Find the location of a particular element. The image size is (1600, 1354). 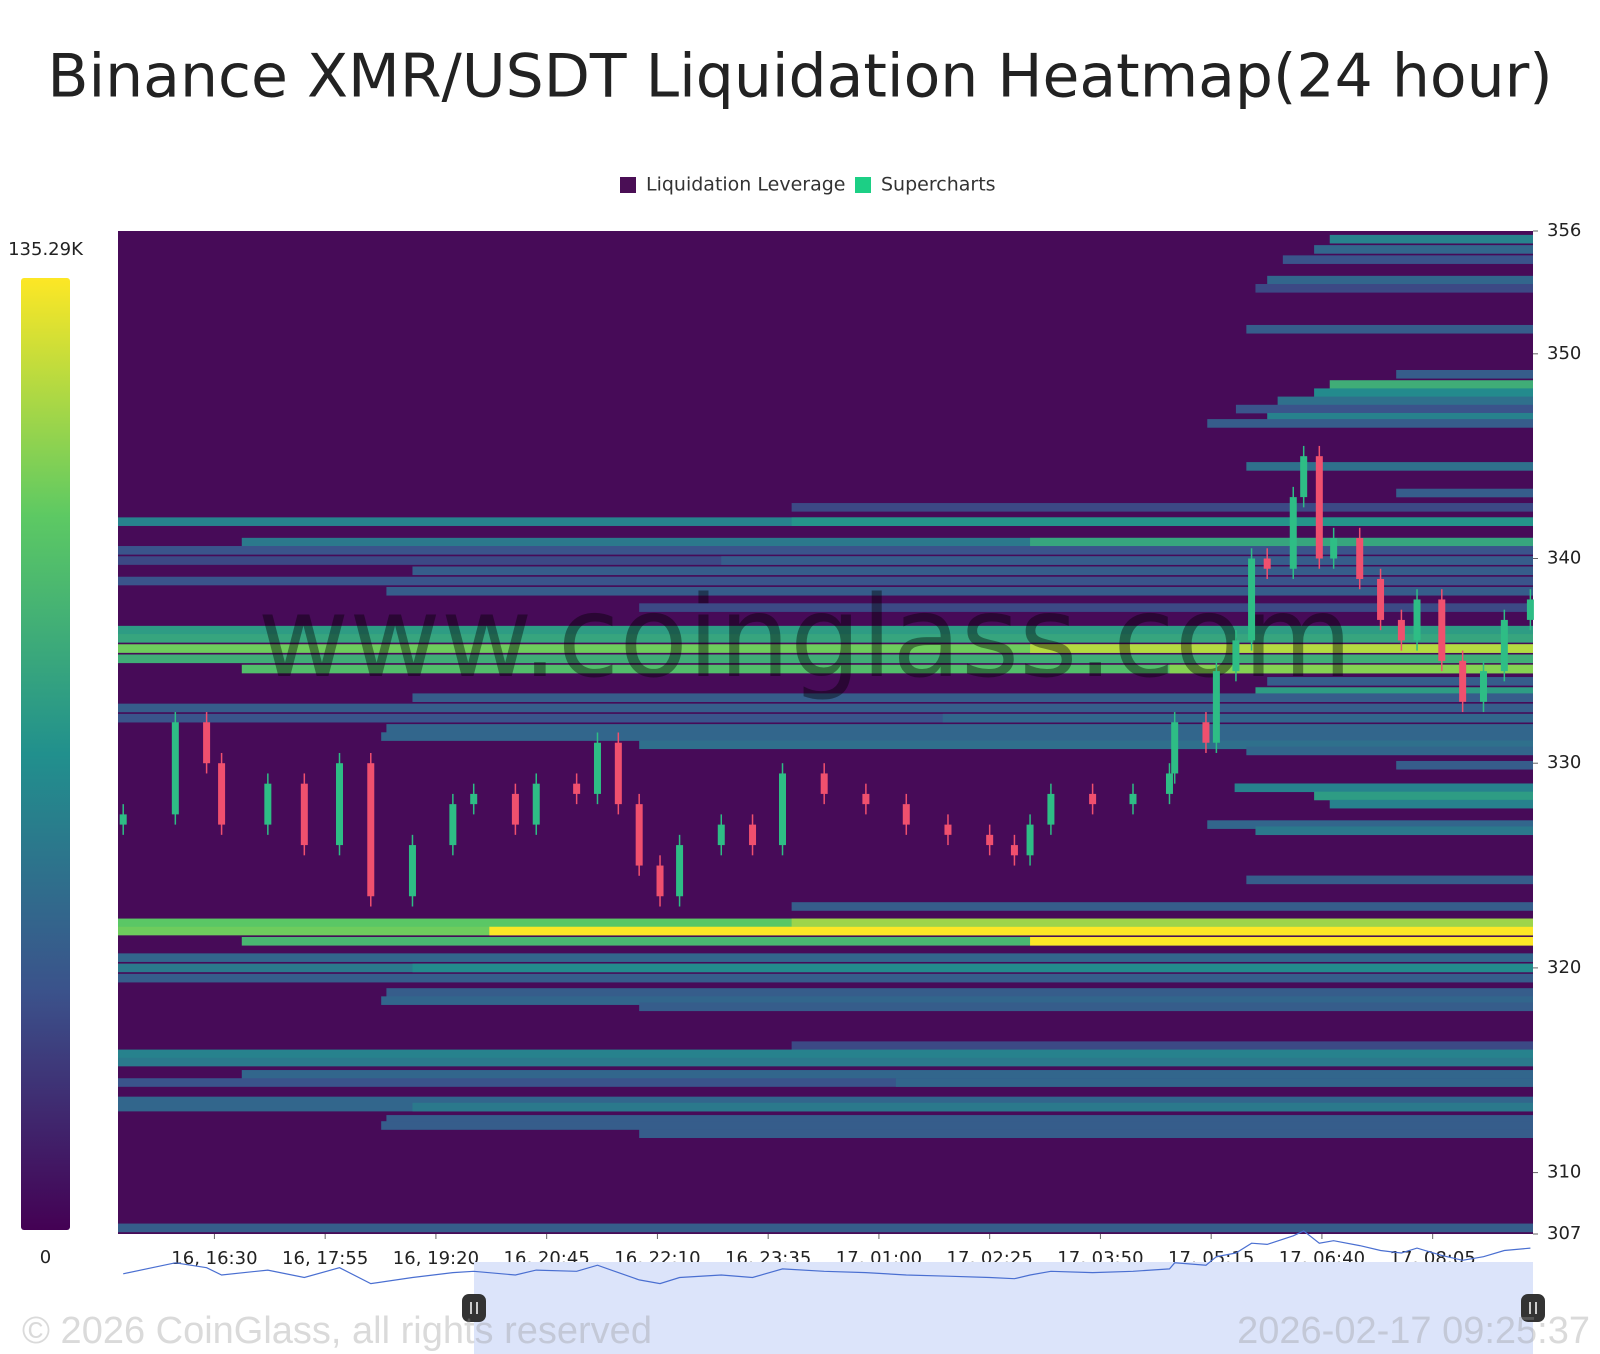

x-tick-label: 16, 19:20 is located at coordinates (436, 1258).